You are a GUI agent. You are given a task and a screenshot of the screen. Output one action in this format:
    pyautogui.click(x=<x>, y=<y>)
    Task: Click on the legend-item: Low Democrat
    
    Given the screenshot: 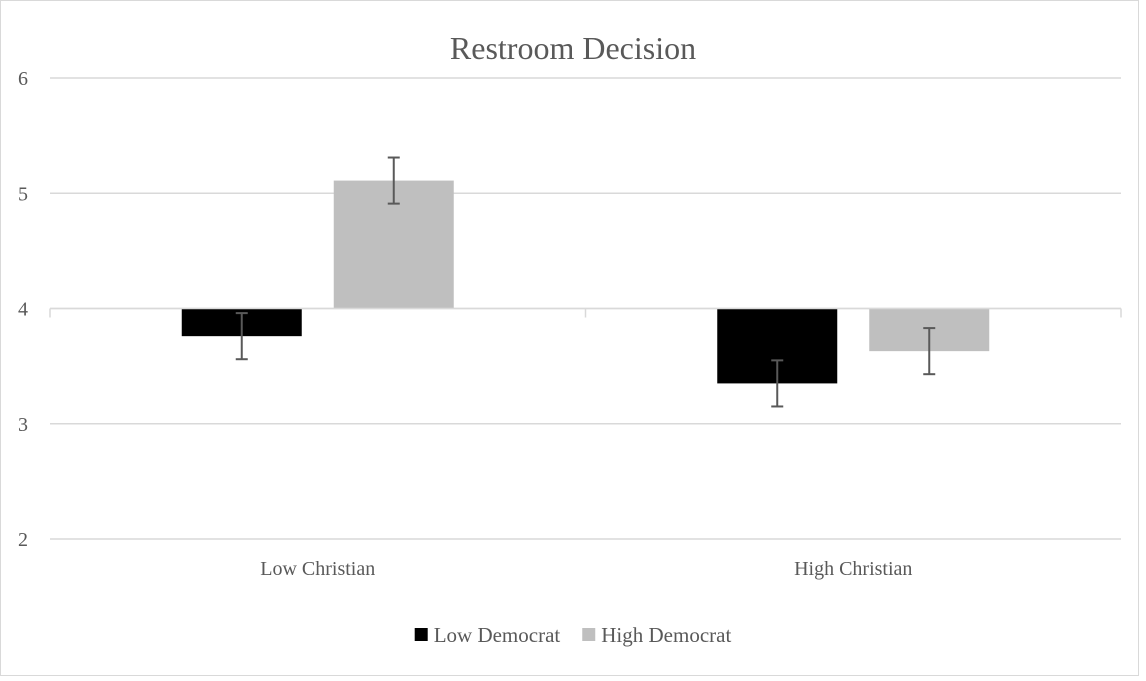 What is the action you would take?
    pyautogui.click(x=487, y=635)
    